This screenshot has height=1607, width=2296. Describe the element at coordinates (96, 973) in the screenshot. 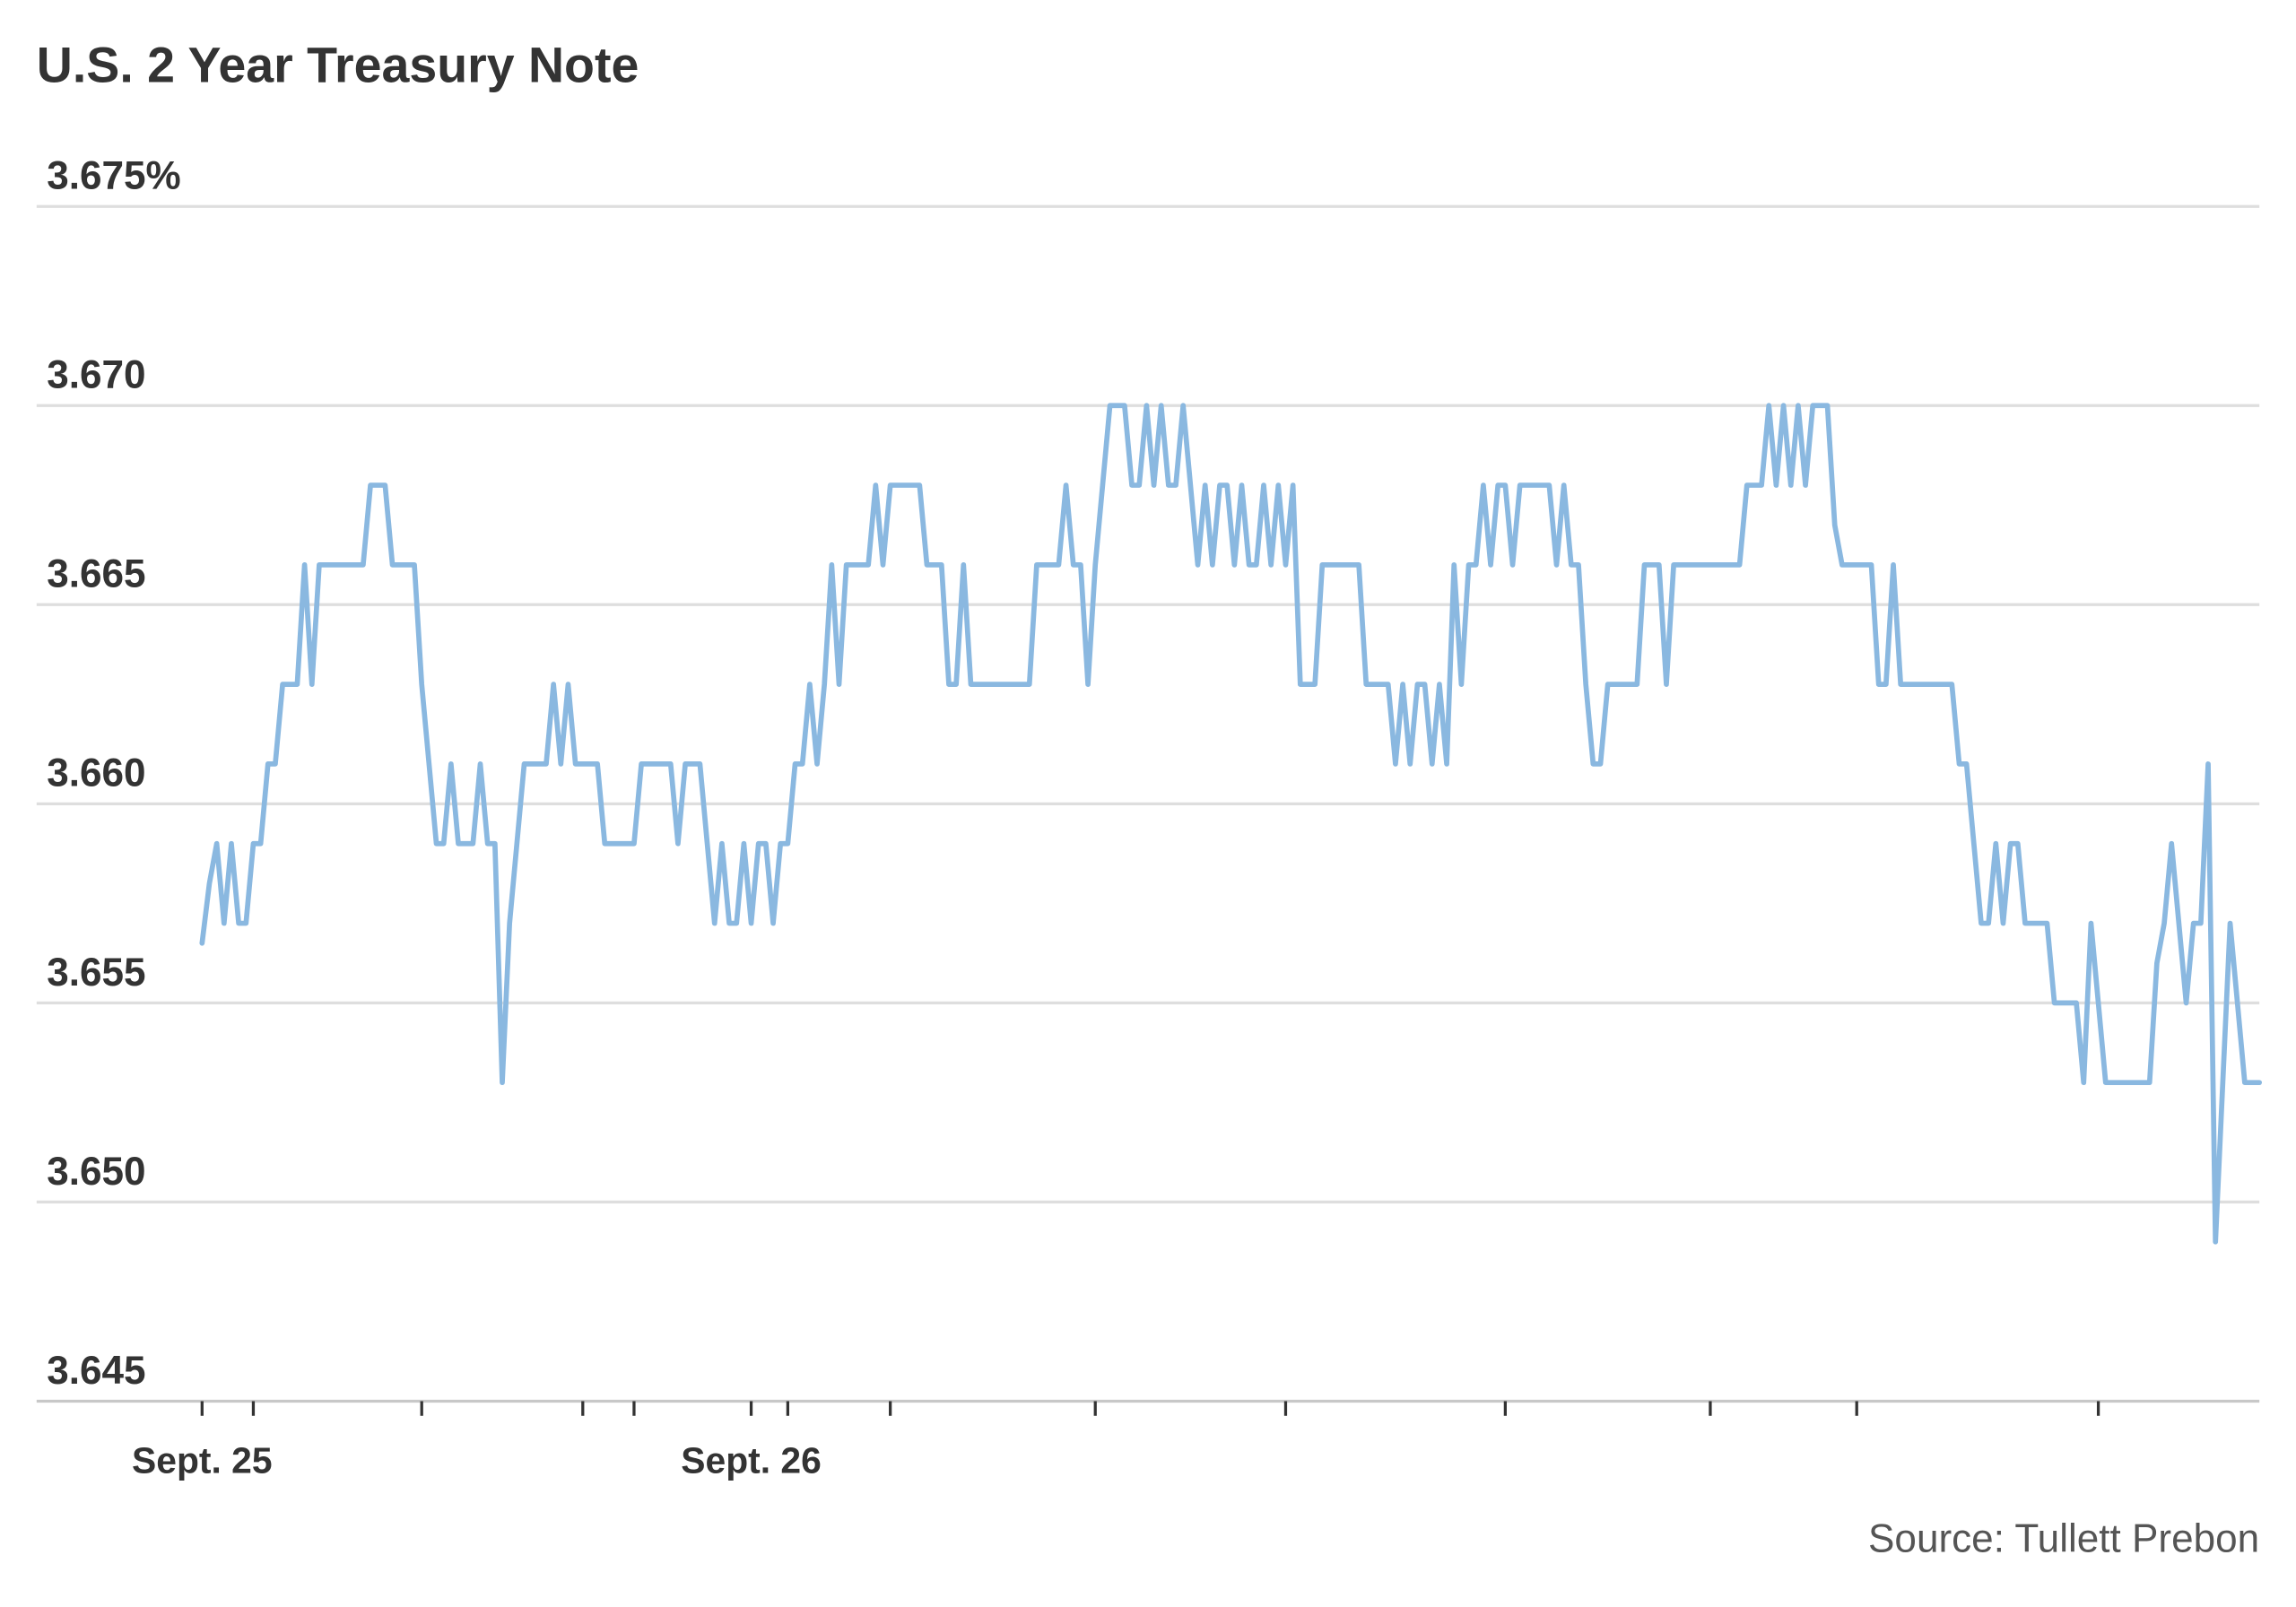

I see `y-tick-label: 3.655` at that location.